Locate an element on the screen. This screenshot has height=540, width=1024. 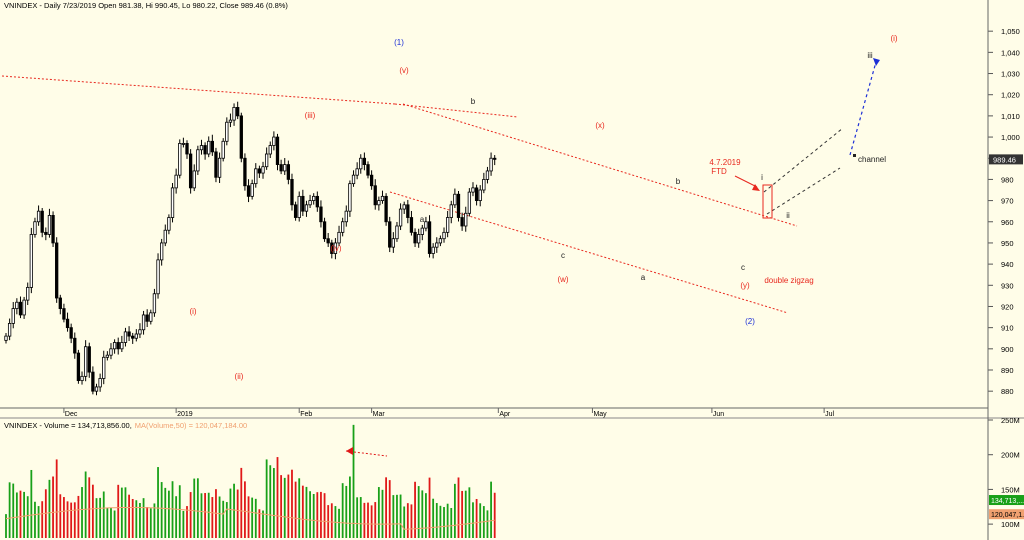
wave-label-c1: c is located at coordinates (563, 255).